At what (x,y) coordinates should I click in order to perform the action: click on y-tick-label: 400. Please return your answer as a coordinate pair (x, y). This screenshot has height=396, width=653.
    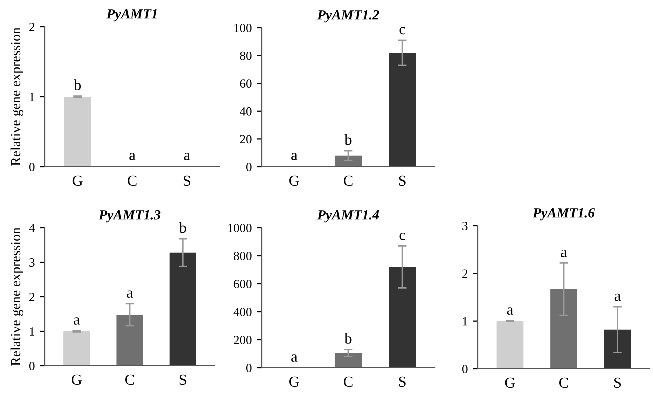
    Looking at the image, I should click on (243, 312).